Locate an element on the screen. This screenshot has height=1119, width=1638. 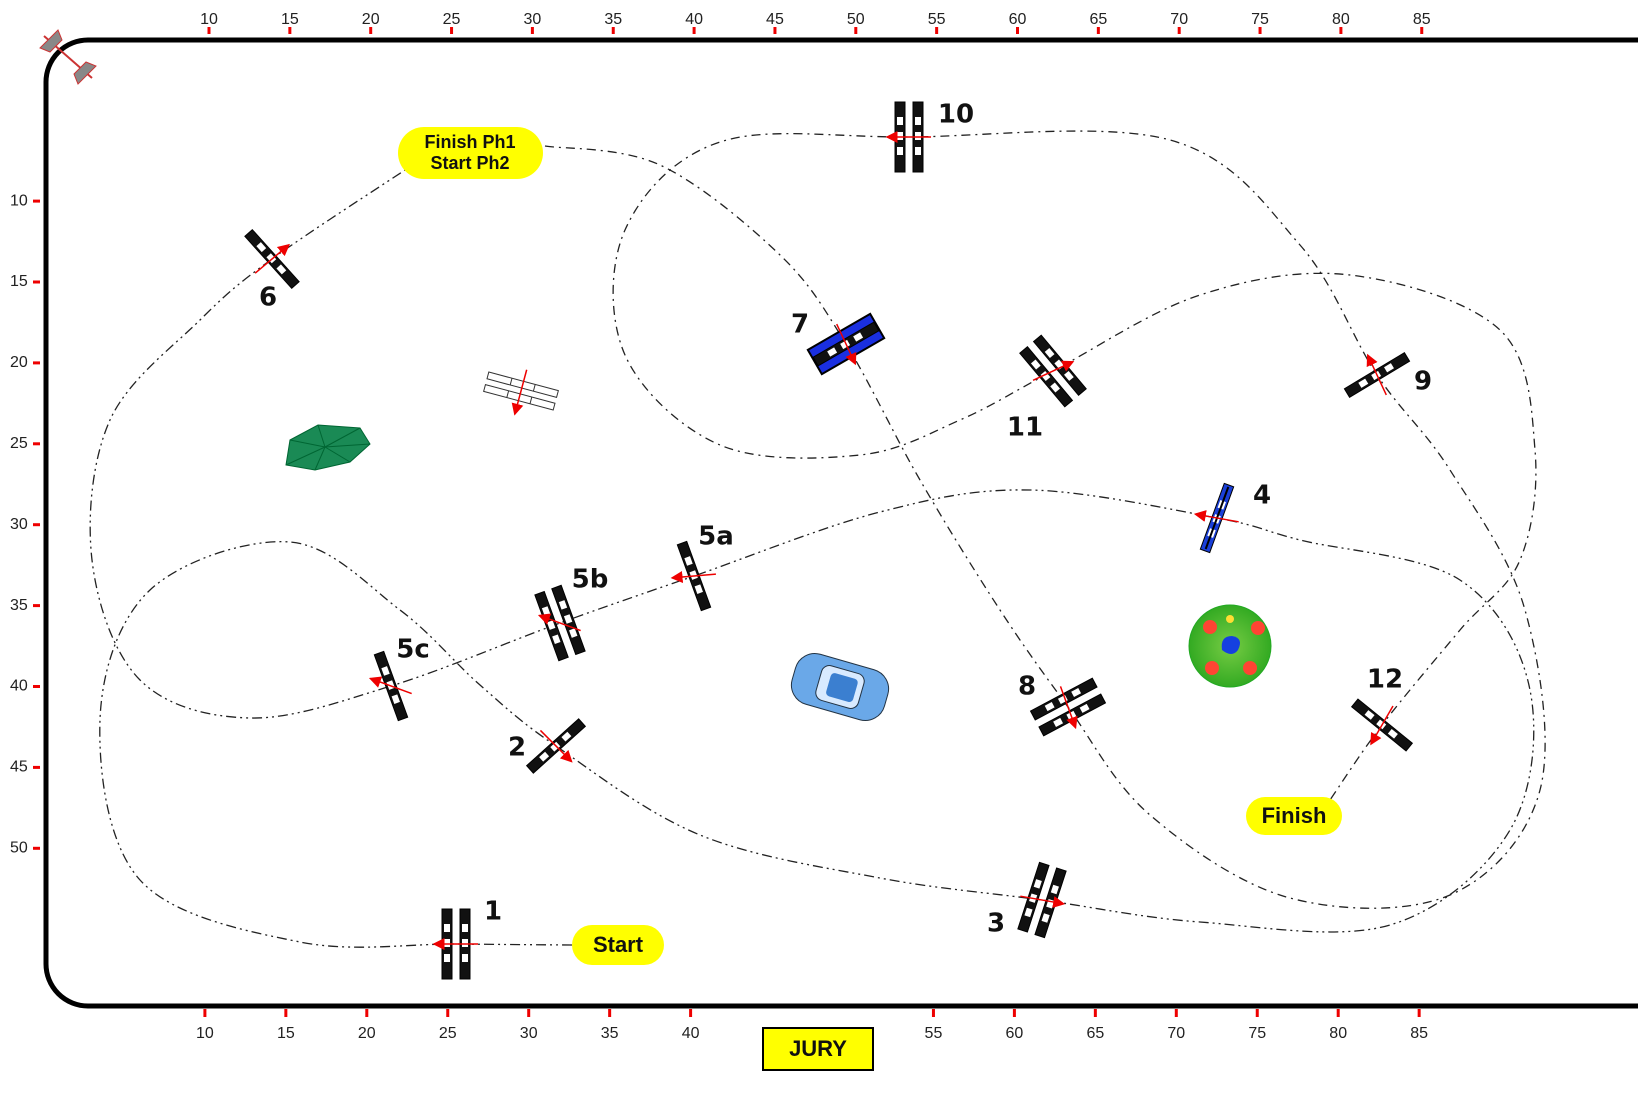
ruler-label: 35 is located at coordinates (19, 605).